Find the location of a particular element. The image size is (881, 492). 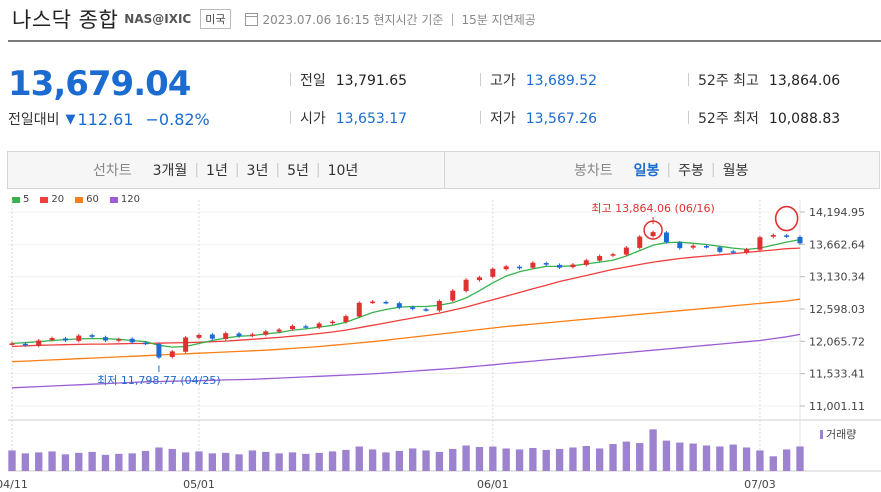

ma120-line is located at coordinates (406, 361).